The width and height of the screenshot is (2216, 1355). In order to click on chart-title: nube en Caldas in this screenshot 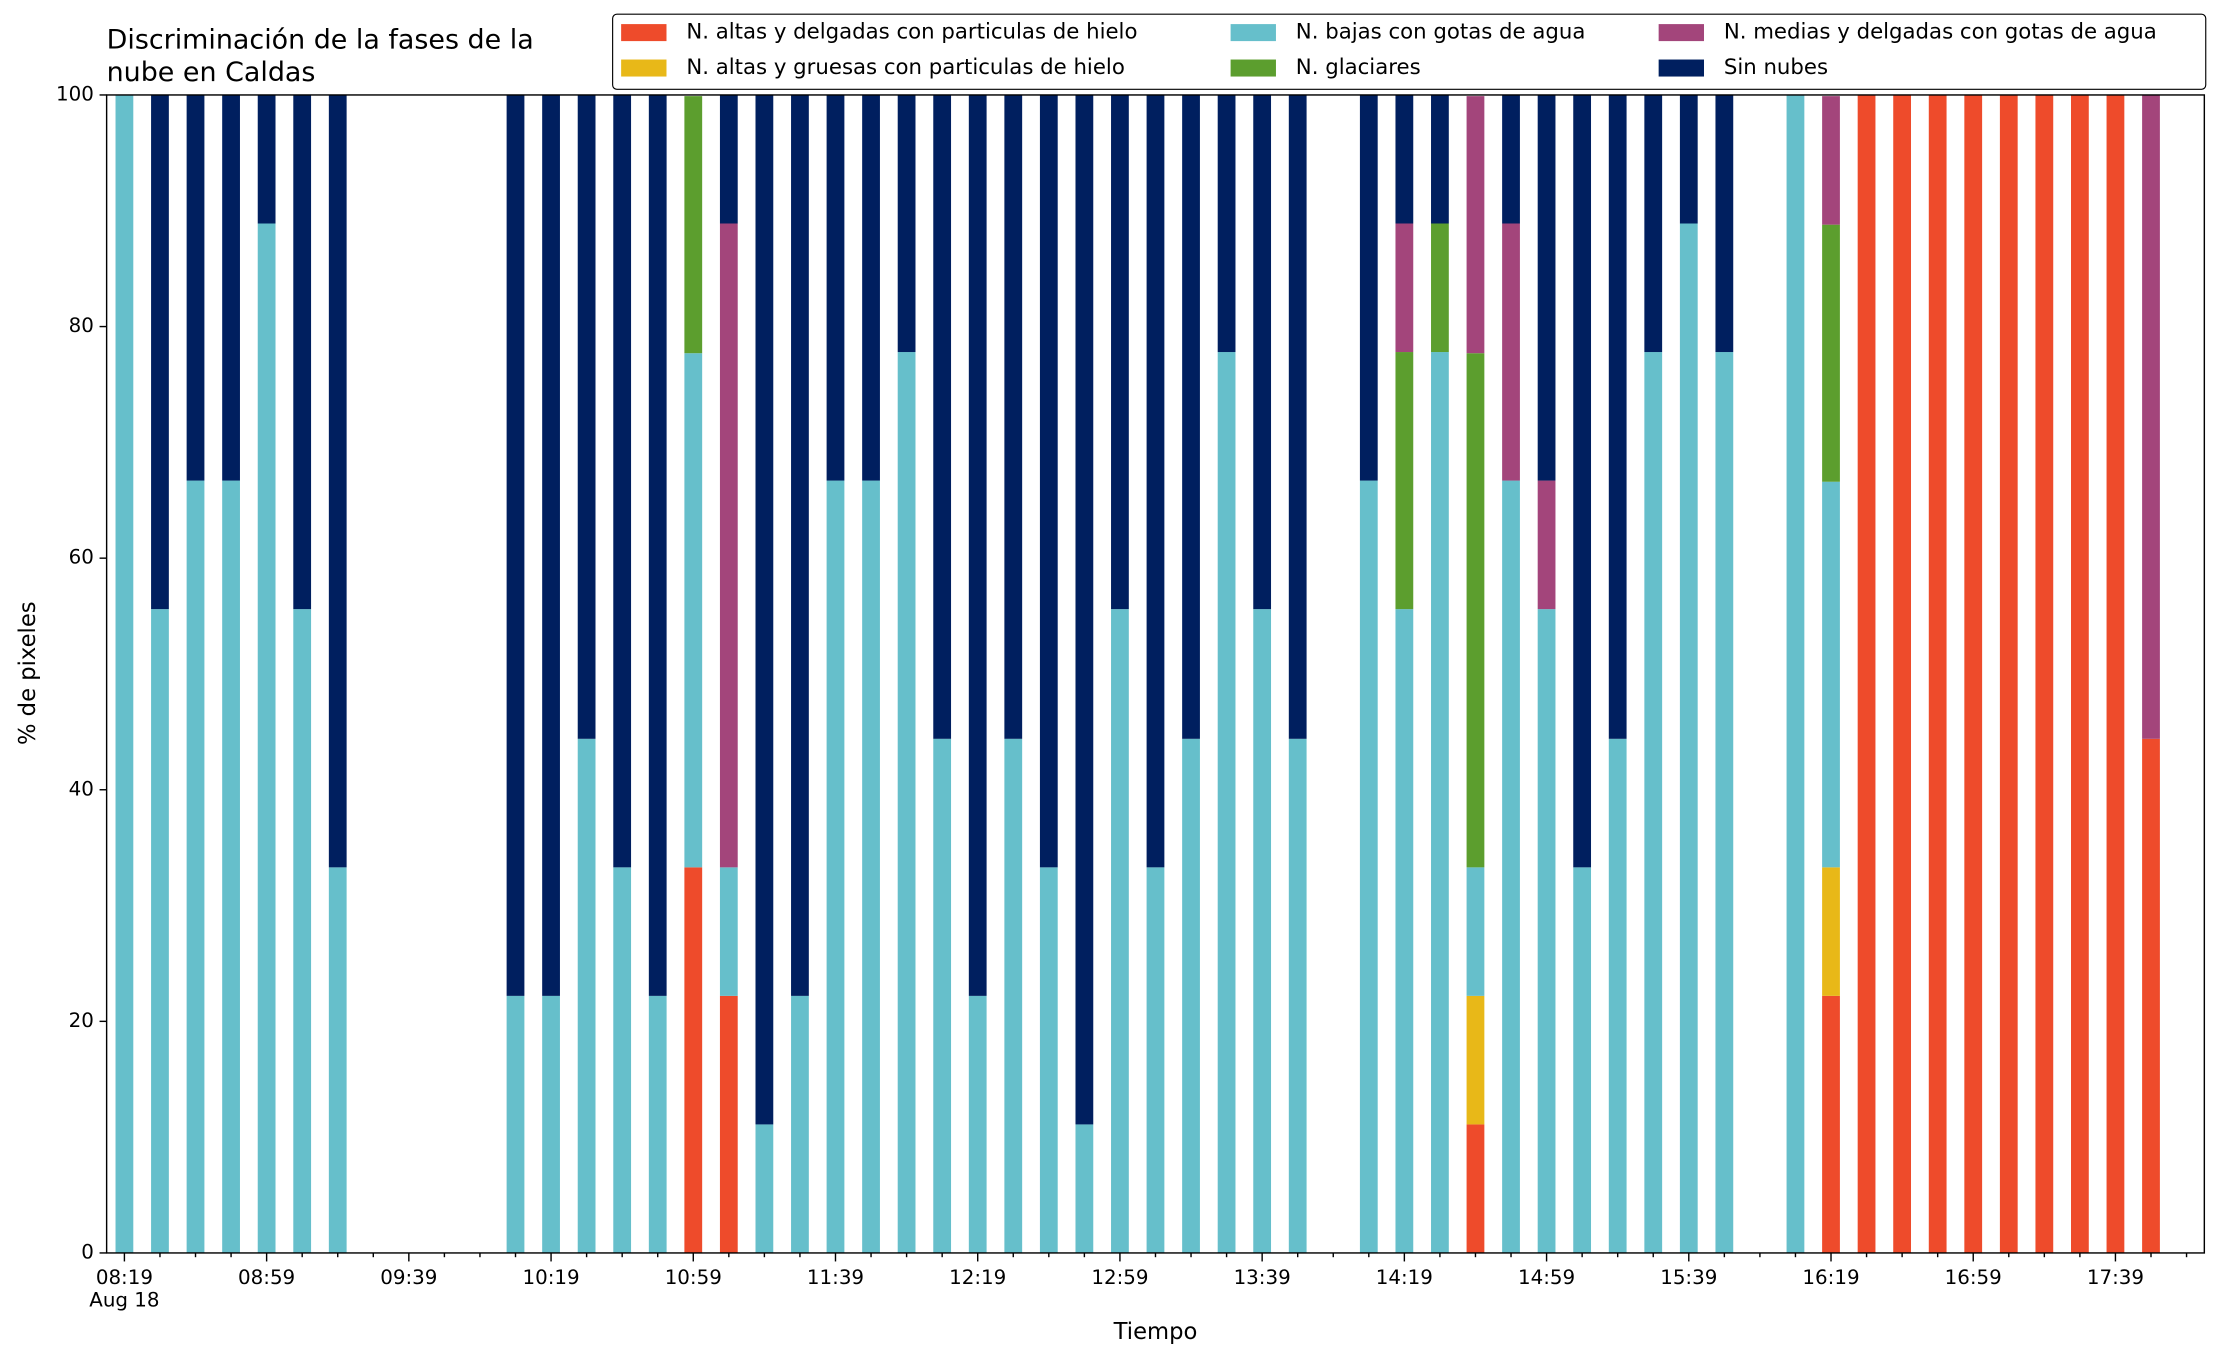, I will do `click(211, 72)`.